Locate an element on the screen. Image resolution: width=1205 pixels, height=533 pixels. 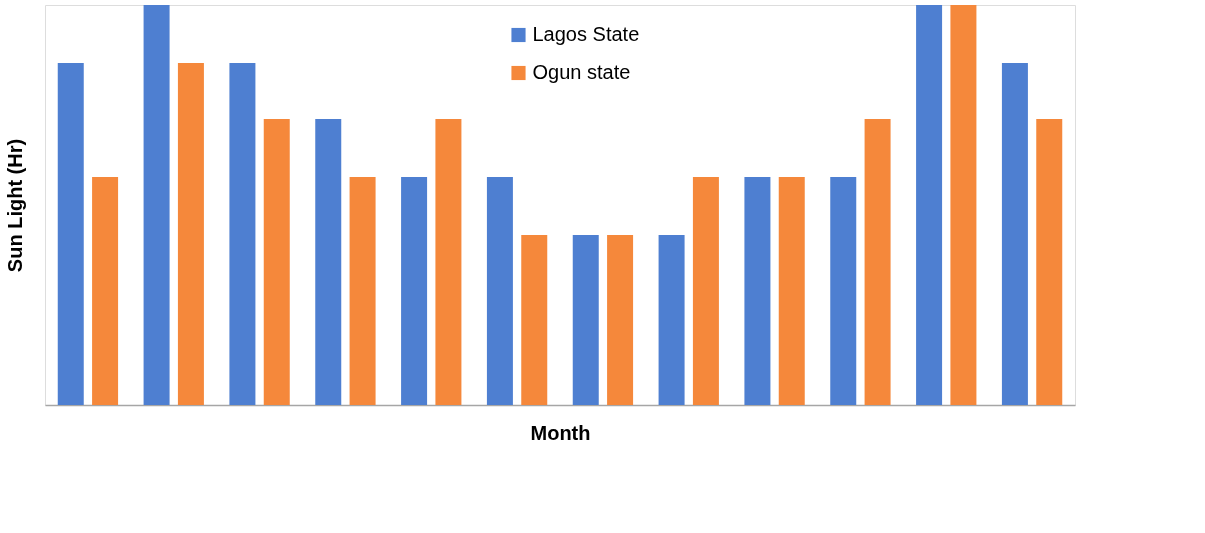
y-axis-title: Sun Light (Hr) is located at coordinates (14, 205).